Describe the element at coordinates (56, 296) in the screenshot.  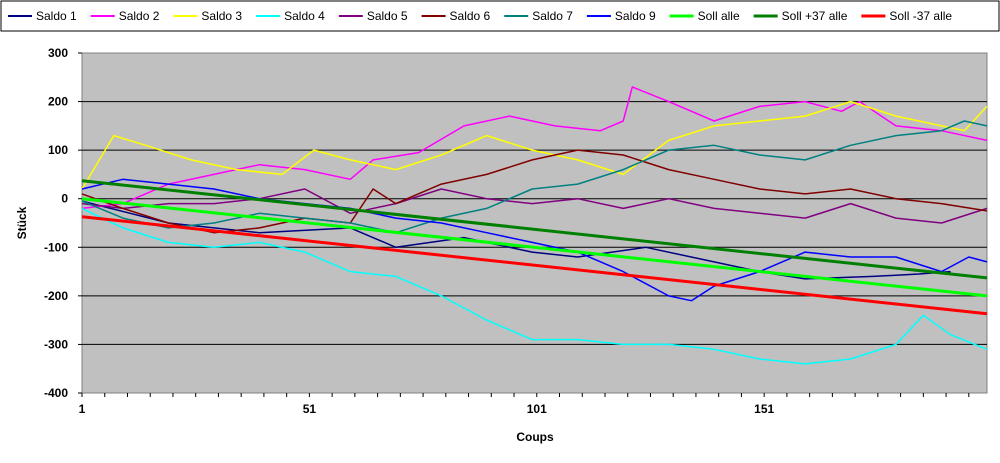
I see `y-tick-label: -200` at that location.